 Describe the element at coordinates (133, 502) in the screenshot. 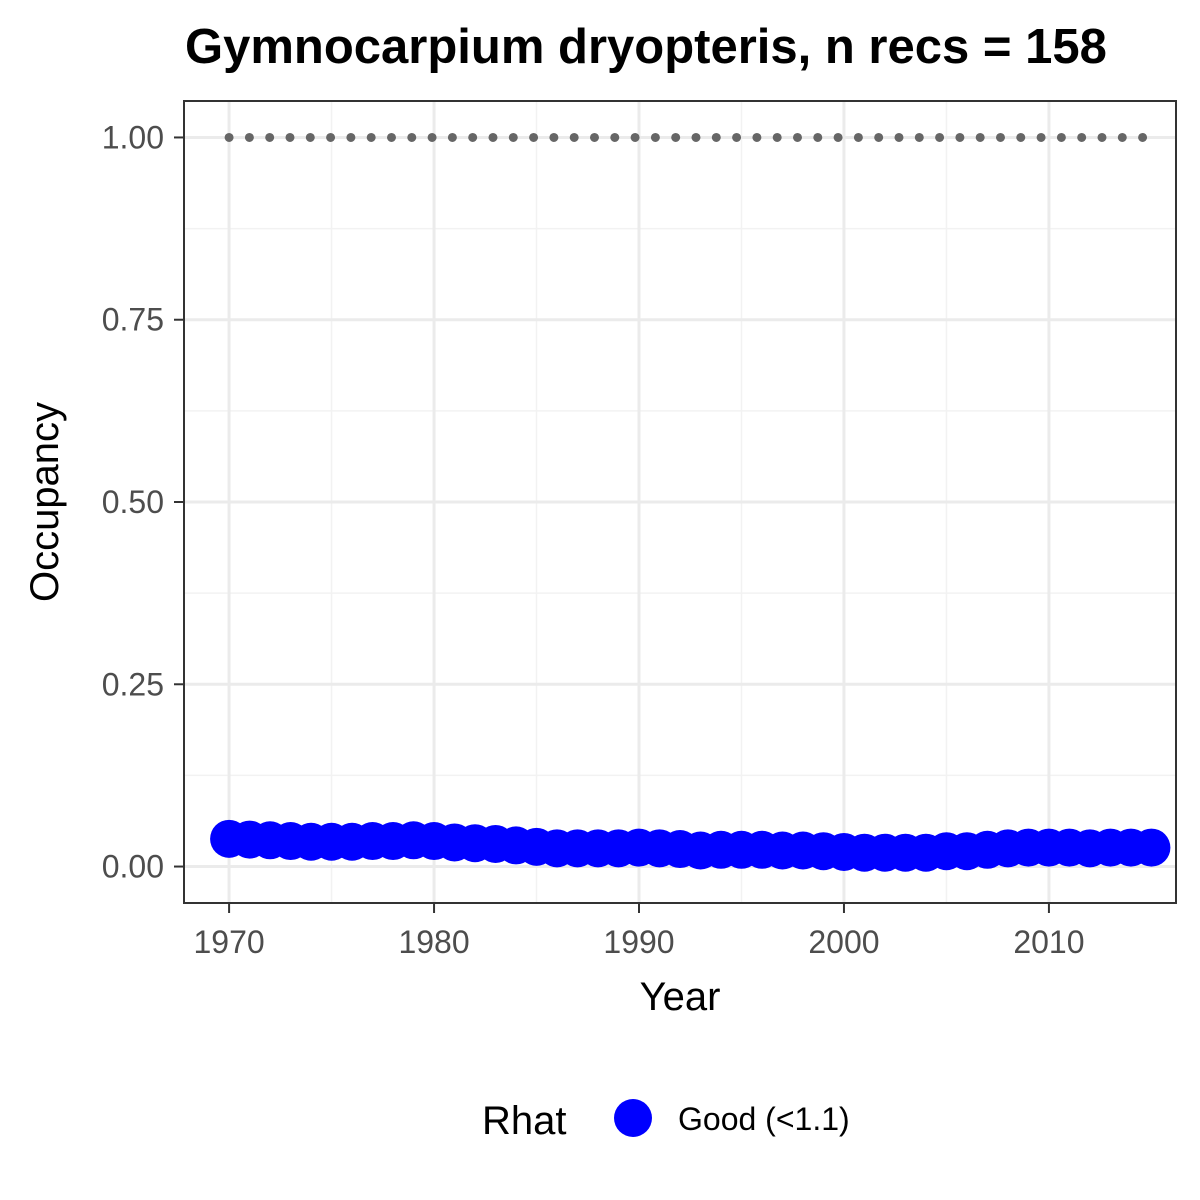

I see `y-tick-label: 0.50` at that location.